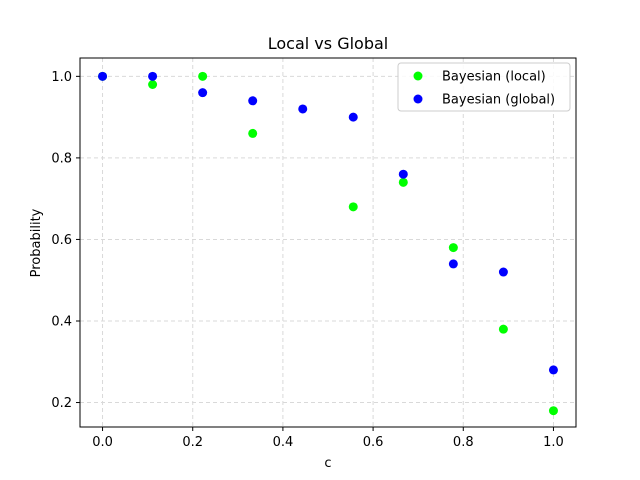 The image size is (640, 480). Describe the element at coordinates (61, 158) in the screenshot. I see `y-tick-label: 0.8` at that location.